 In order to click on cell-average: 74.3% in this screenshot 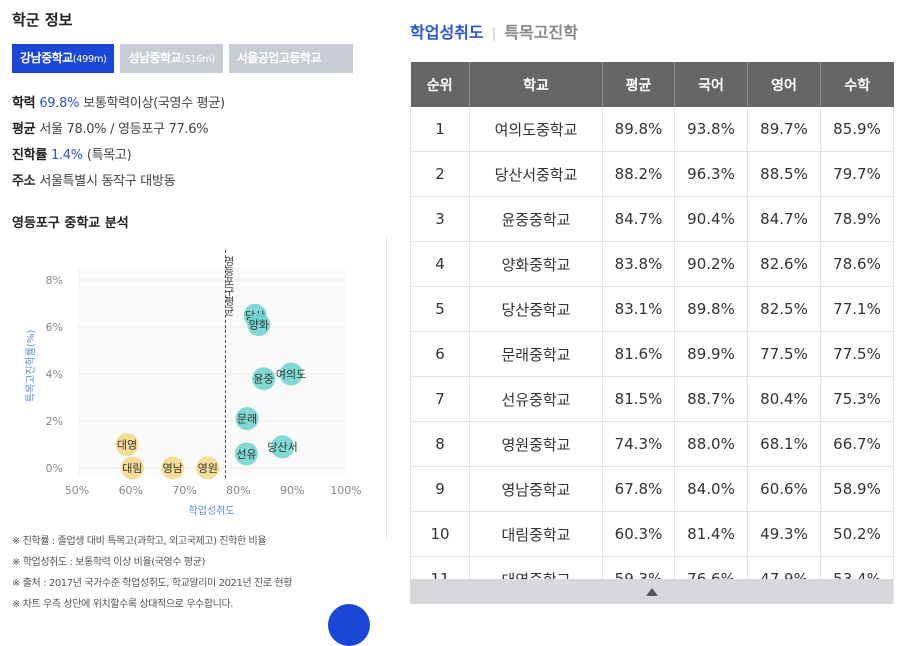, I will do `click(638, 444)`.